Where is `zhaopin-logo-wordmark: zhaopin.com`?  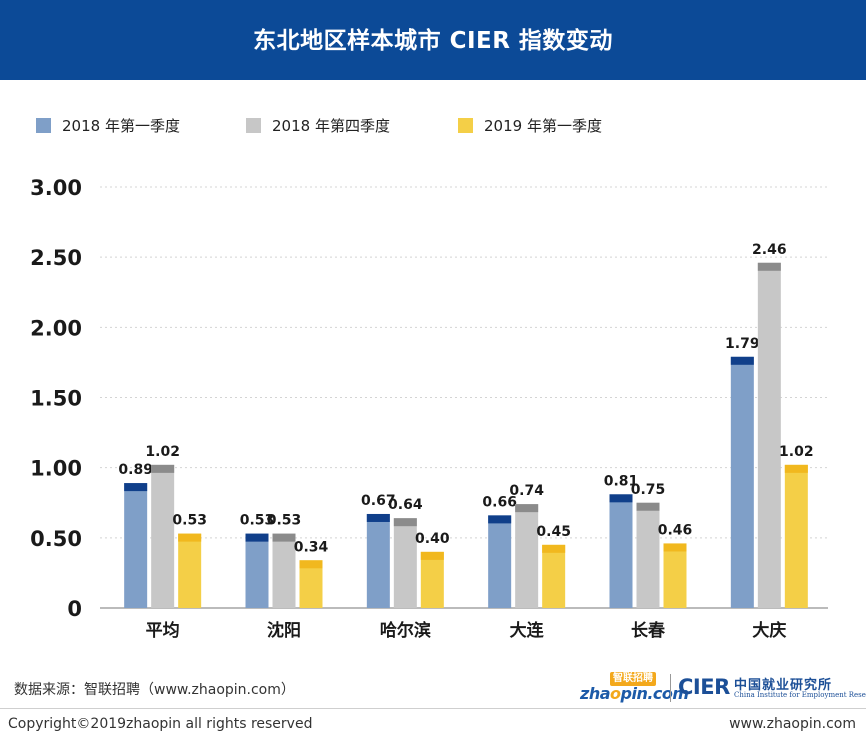
zhaopin-logo-wordmark: zhaopin.com is located at coordinates (634, 693).